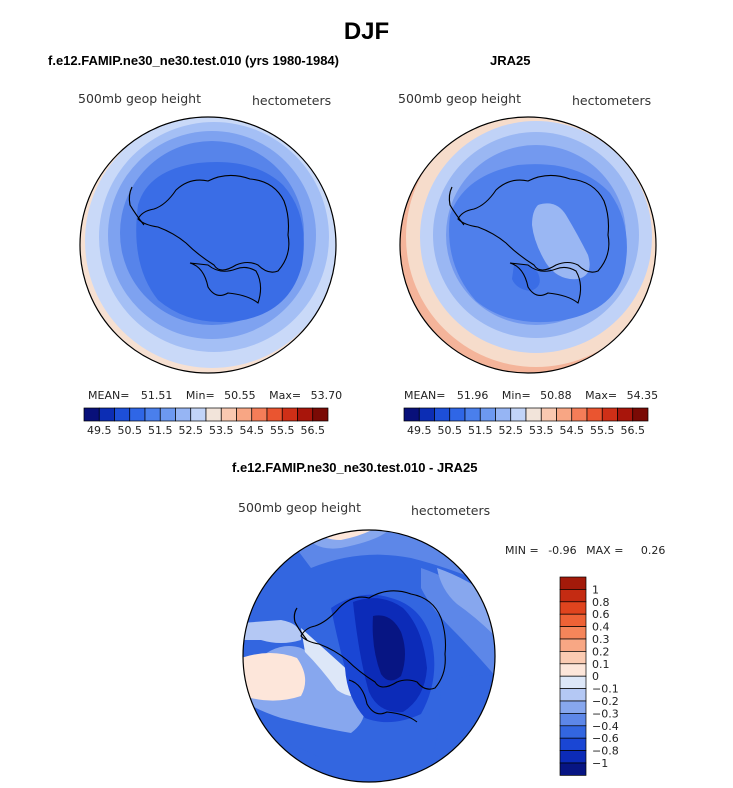 The height and width of the screenshot is (788, 733). Describe the element at coordinates (285, 395) in the screenshot. I see `panel1-max-label: Max=` at that location.